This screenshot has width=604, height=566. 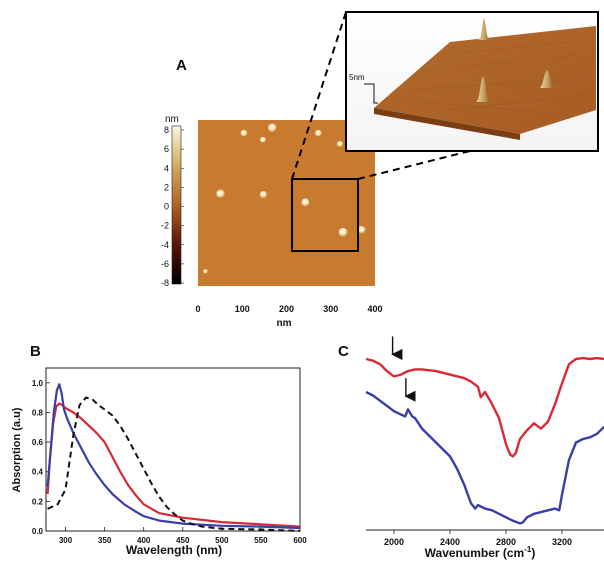 I want to click on afm-x-ticks: 0 100 200 300 400, so click(x=288, y=309).